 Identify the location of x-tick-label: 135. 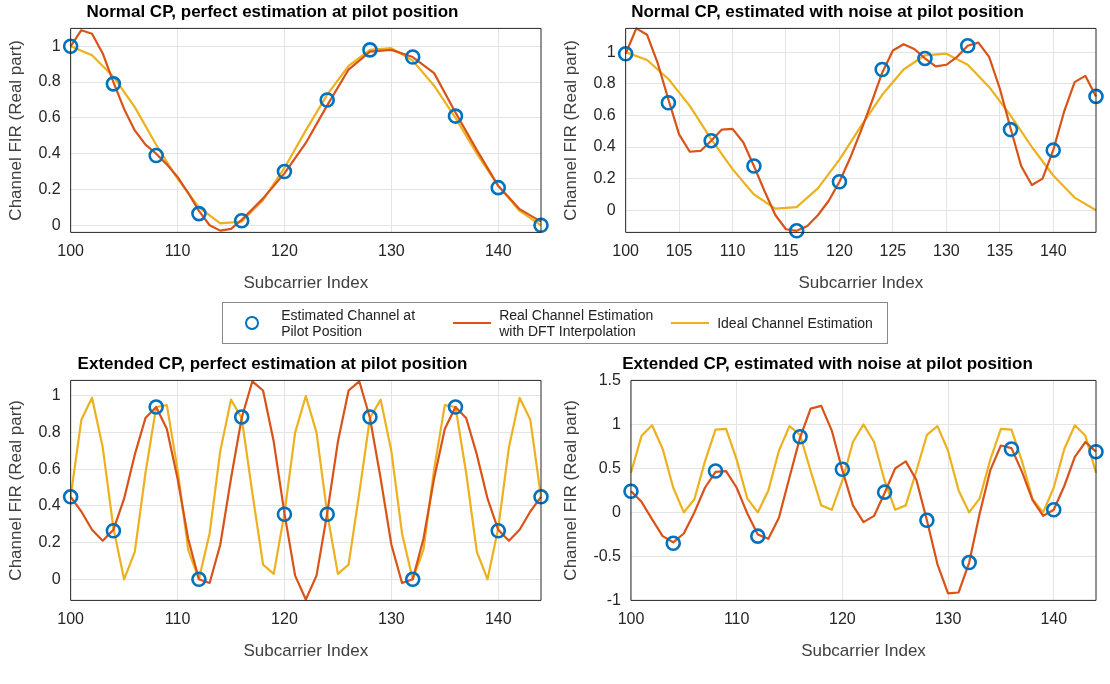
(1000, 251).